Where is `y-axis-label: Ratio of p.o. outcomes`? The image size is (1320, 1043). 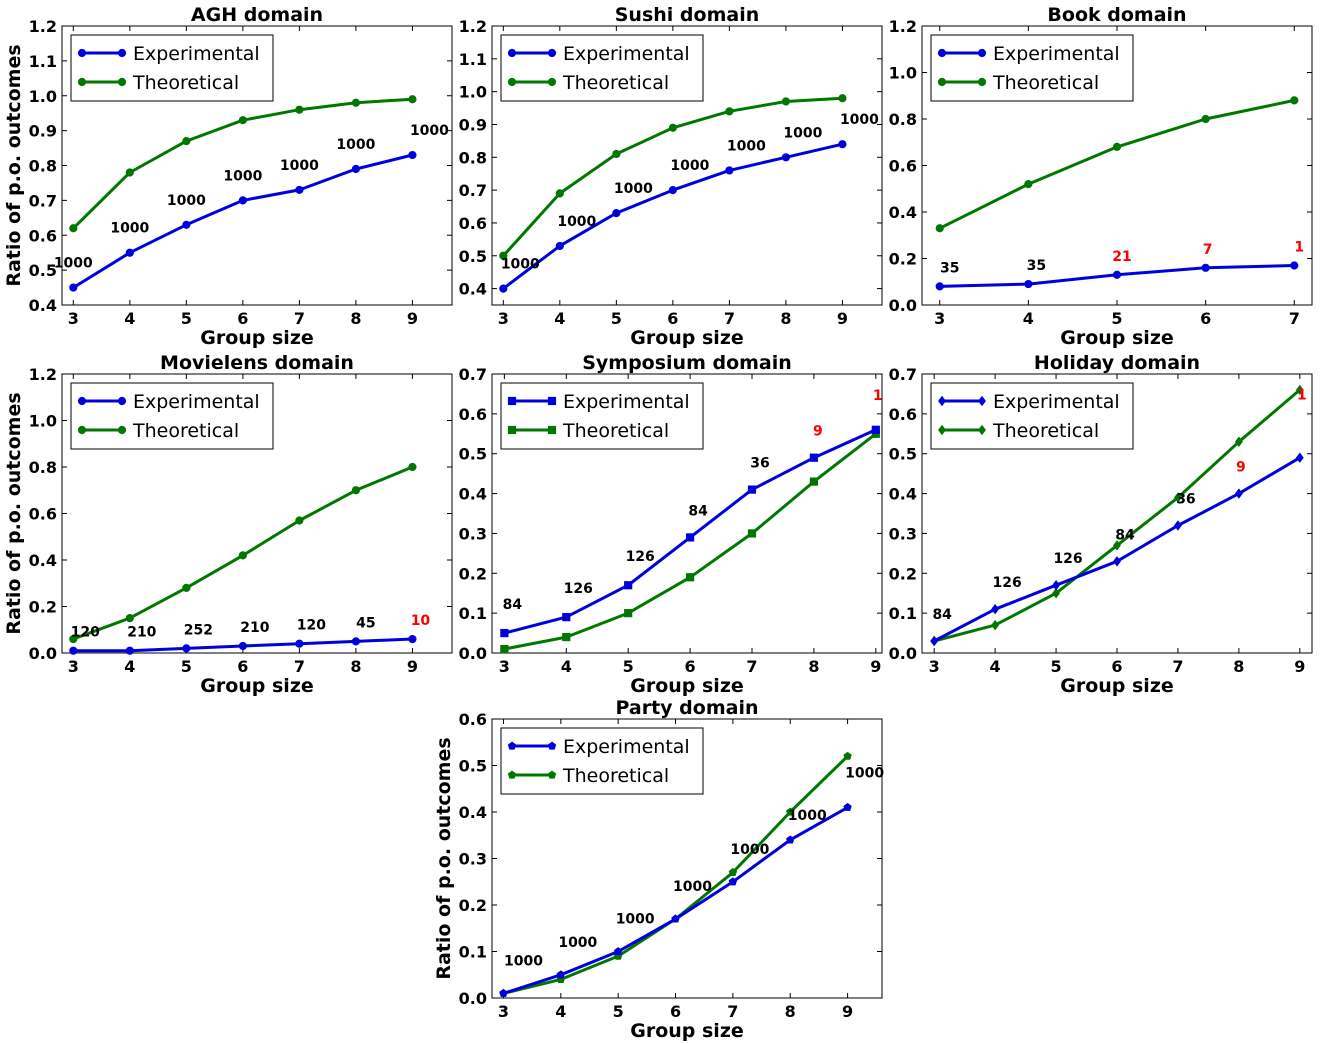
y-axis-label: Ratio of p.o. outcomes is located at coordinates (14, 513).